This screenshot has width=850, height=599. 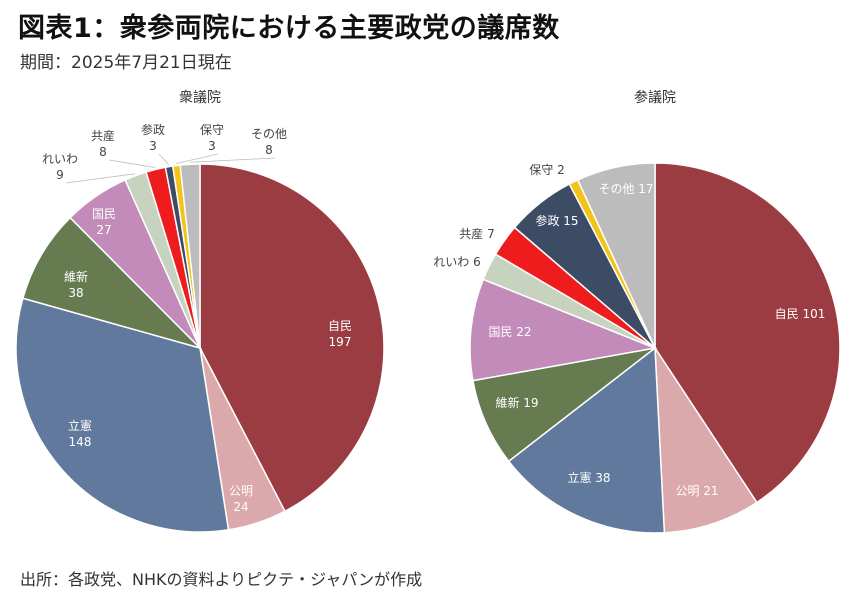 What do you see at coordinates (556, 220) in the screenshot?
I see `data-label-参政: 参政 15` at bounding box center [556, 220].